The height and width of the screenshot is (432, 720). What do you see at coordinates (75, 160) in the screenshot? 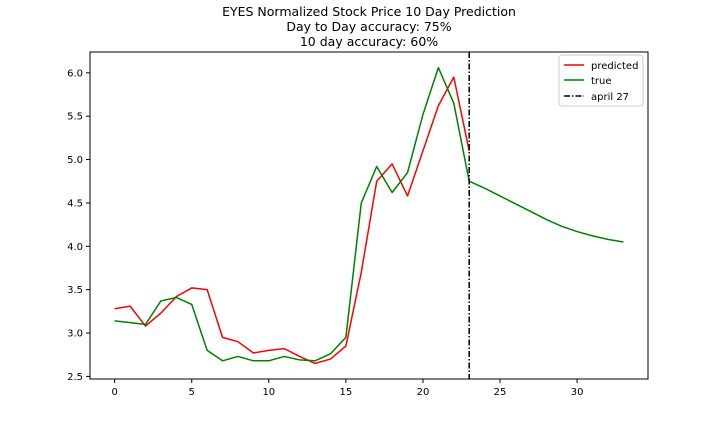
I see `y-tick-label: 5.0` at bounding box center [75, 160].